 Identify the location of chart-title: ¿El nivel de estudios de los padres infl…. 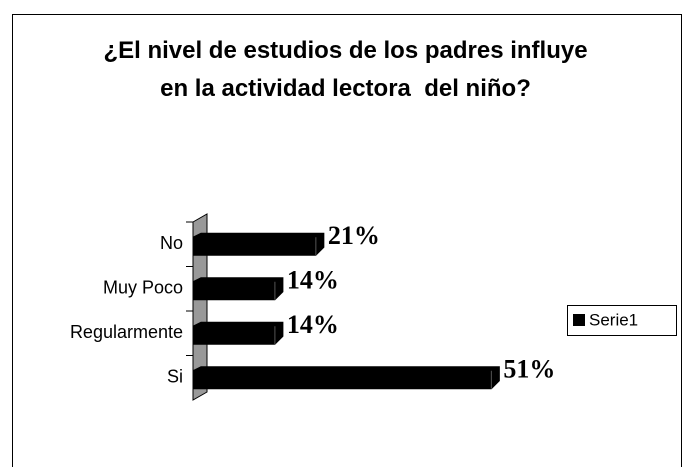
(349, 69).